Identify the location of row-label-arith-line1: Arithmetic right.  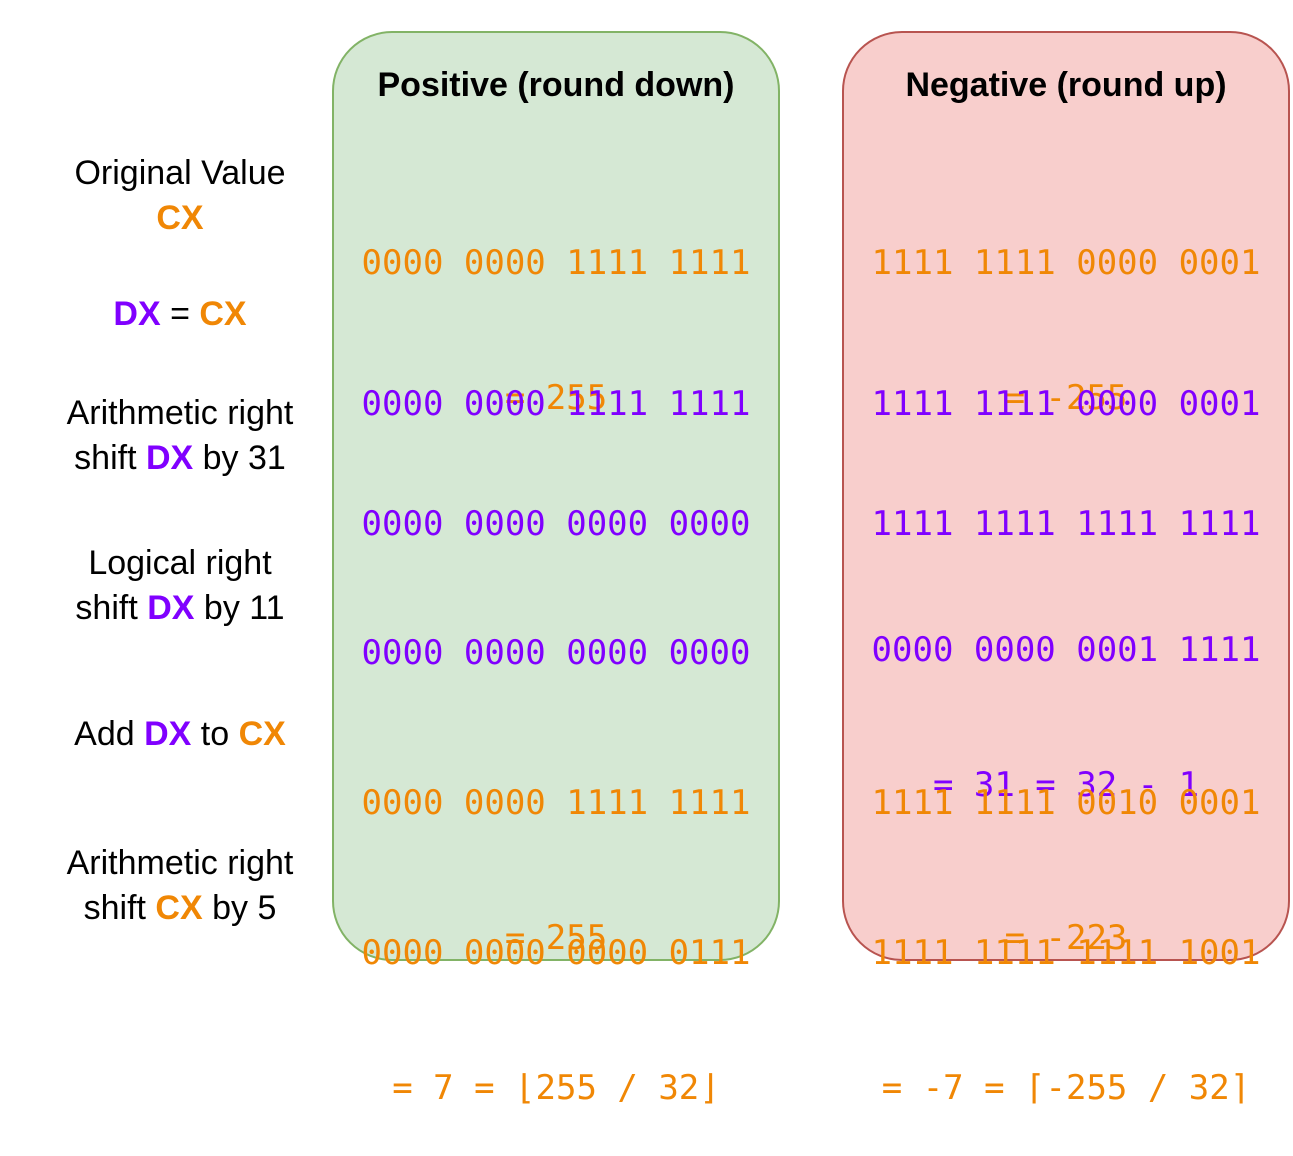
(180, 413).